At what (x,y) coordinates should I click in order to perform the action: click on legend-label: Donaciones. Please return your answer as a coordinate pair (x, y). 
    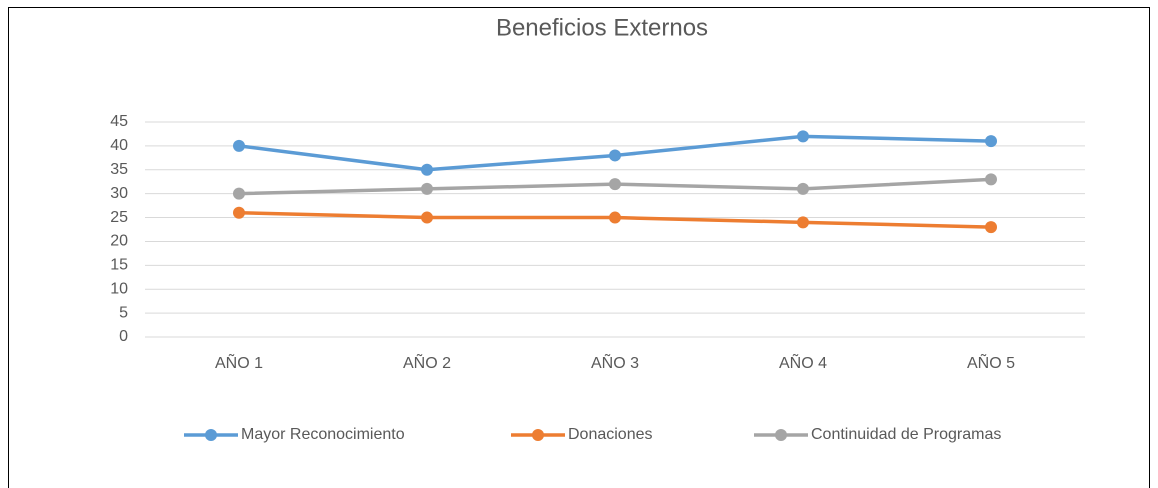
    Looking at the image, I should click on (610, 434).